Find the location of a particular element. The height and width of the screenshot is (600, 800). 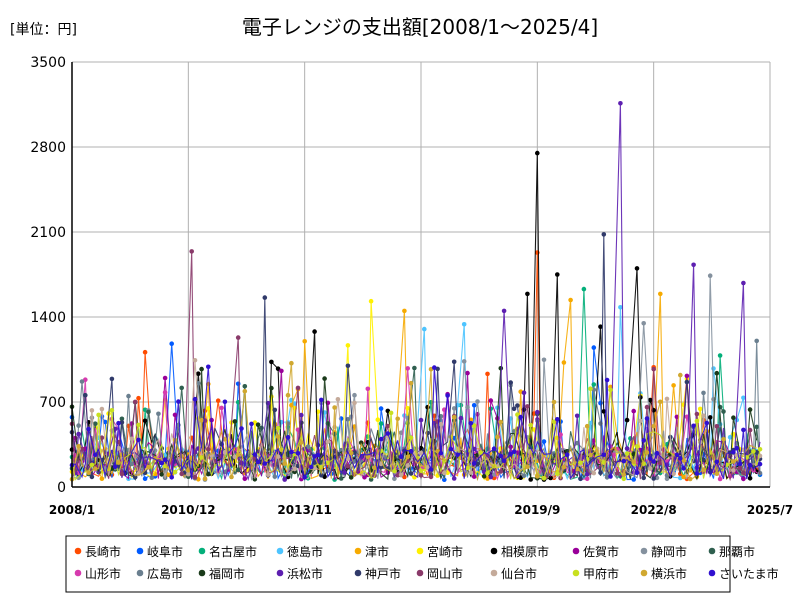

x-tick-label: 2008/1 is located at coordinates (72, 510).